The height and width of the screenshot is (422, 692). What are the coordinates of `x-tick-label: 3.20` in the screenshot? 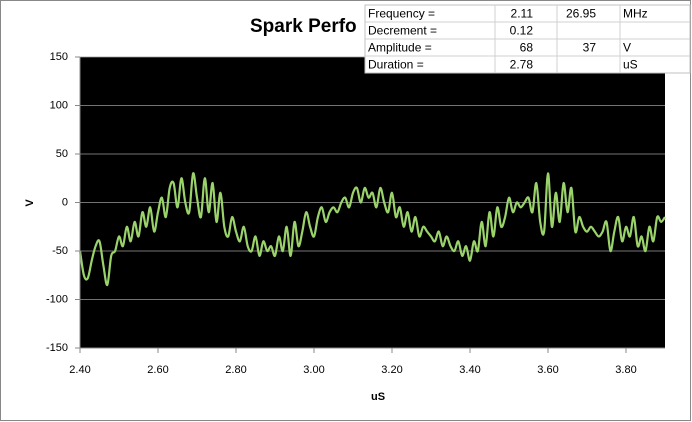 It's located at (391, 370).